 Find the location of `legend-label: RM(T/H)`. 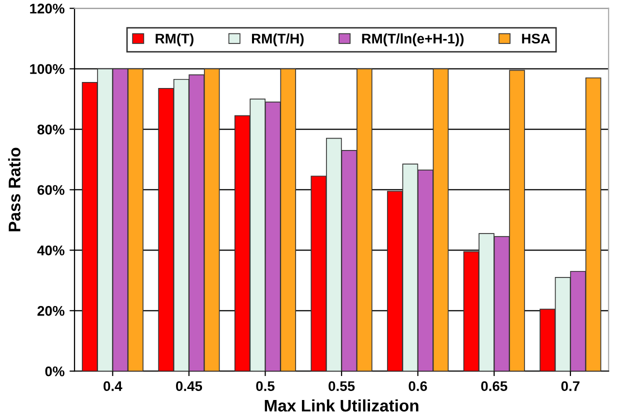

legend-label: RM(T/H) is located at coordinates (278, 39).